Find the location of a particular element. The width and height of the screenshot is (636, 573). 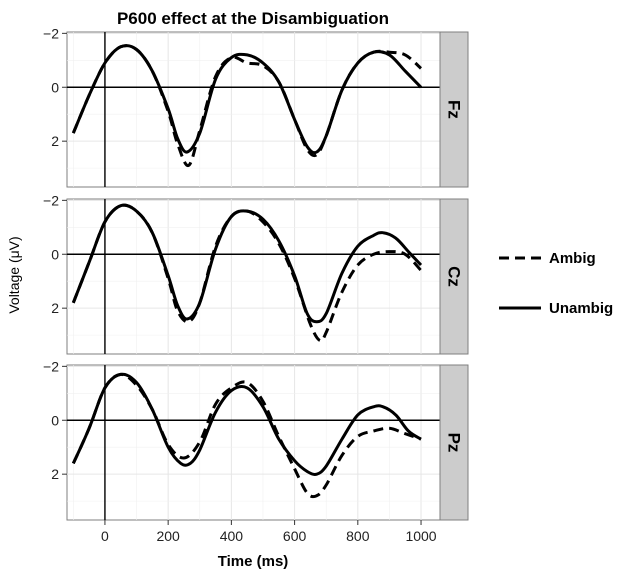

series-line-unambig-pz is located at coordinates (246, 424).